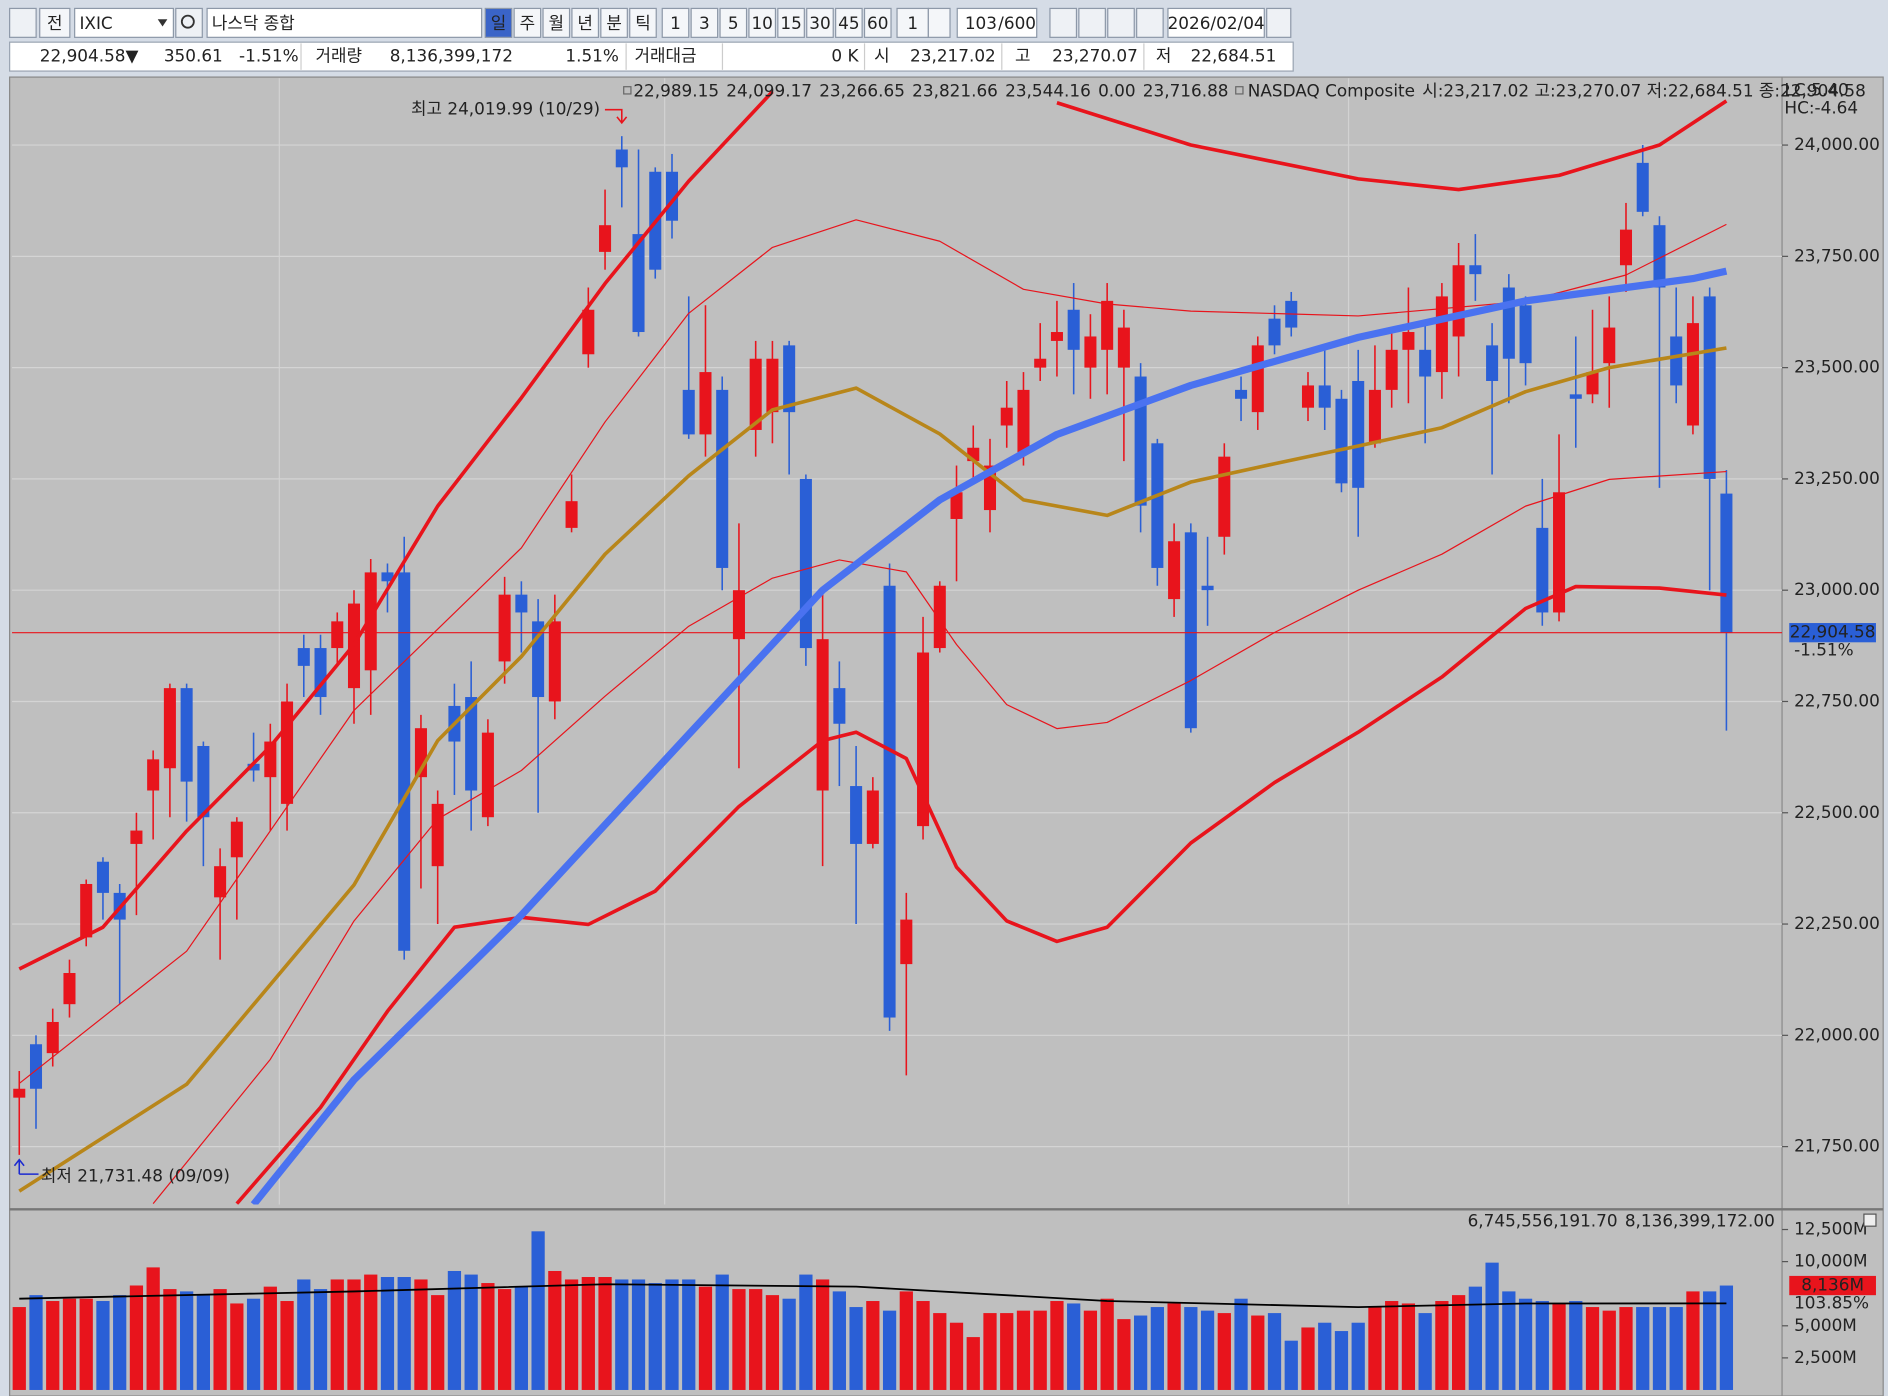 Image resolution: width=1888 pixels, height=1396 pixels. Describe the element at coordinates (253, 23) in the screenshot. I see `name-field-label: 나스닥 종합` at that location.